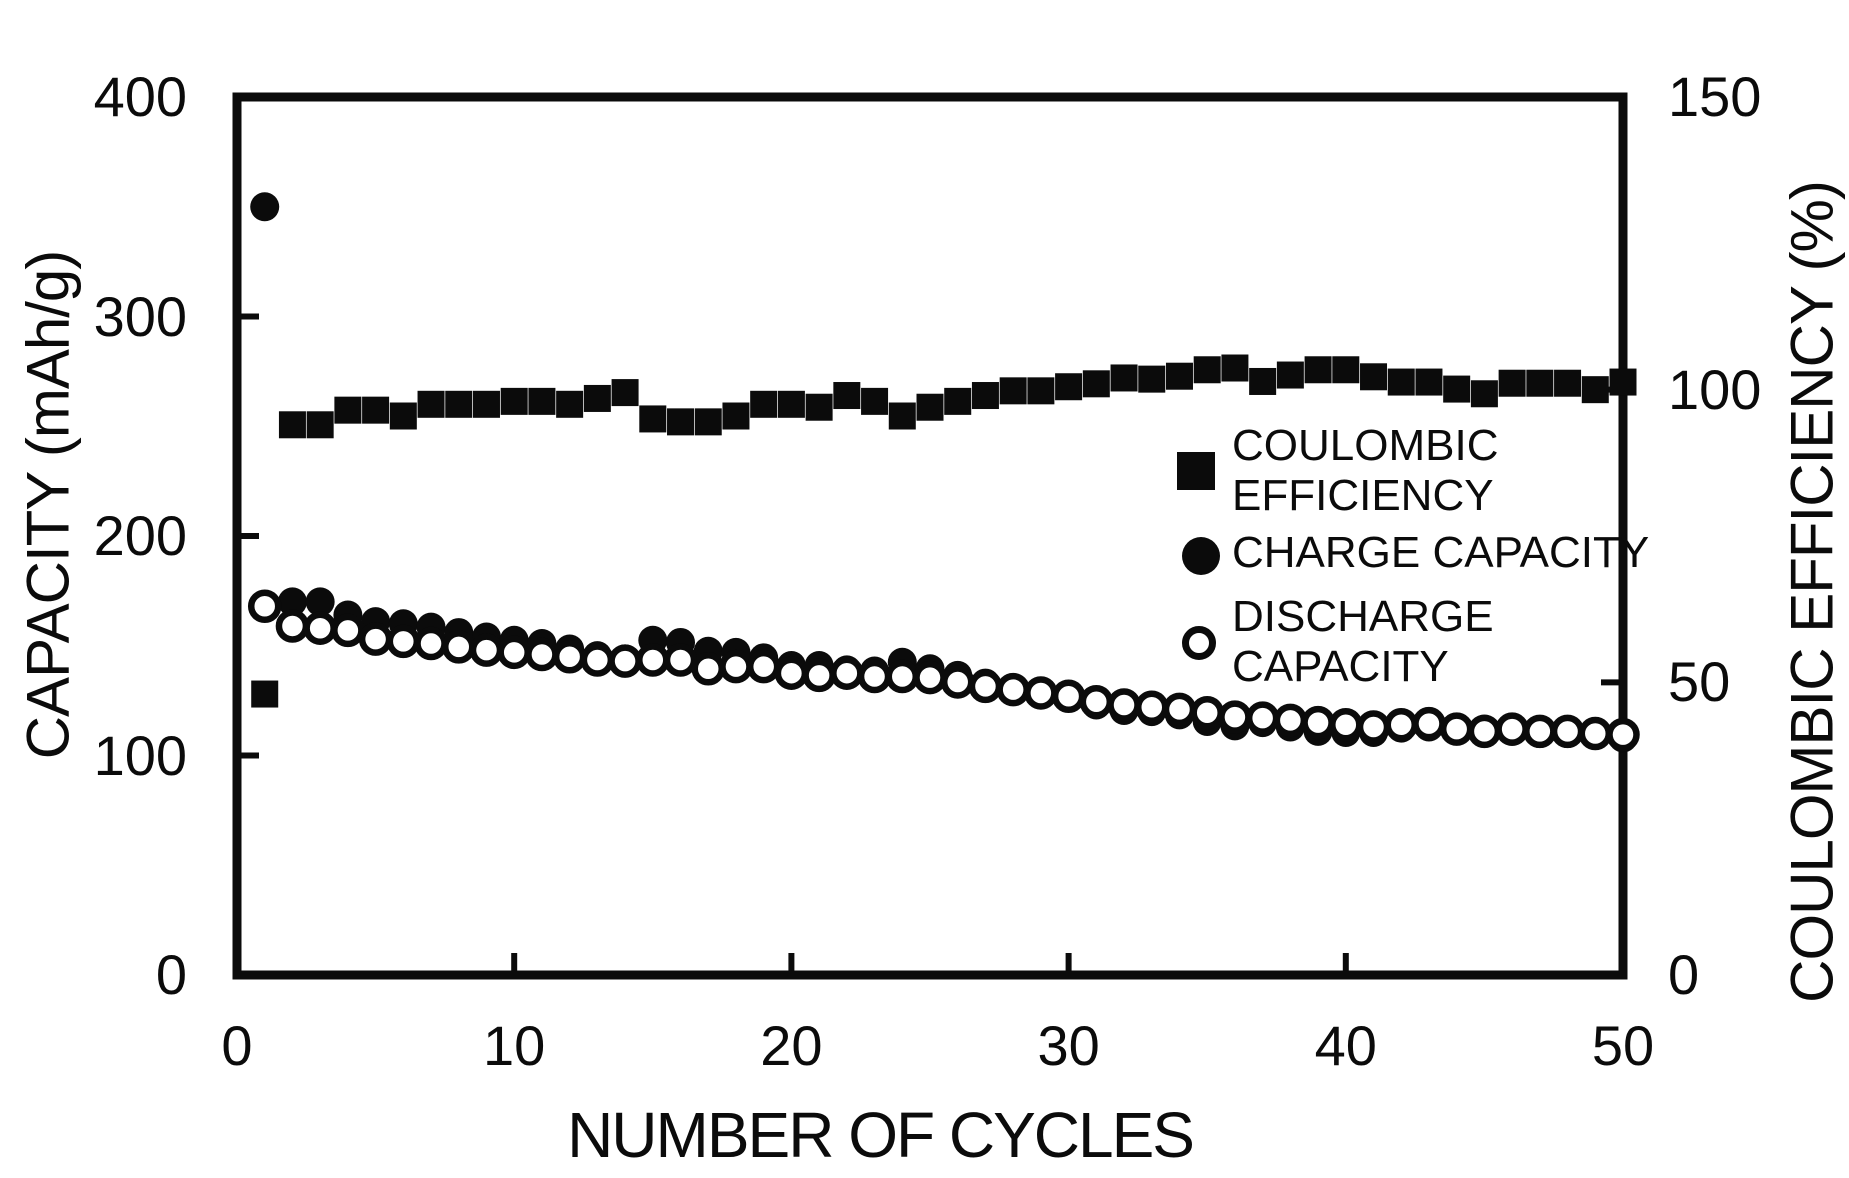 This screenshot has height=1178, width=1849. Describe the element at coordinates (1623, 1045) in the screenshot. I see `x-tick-label: 50` at that location.